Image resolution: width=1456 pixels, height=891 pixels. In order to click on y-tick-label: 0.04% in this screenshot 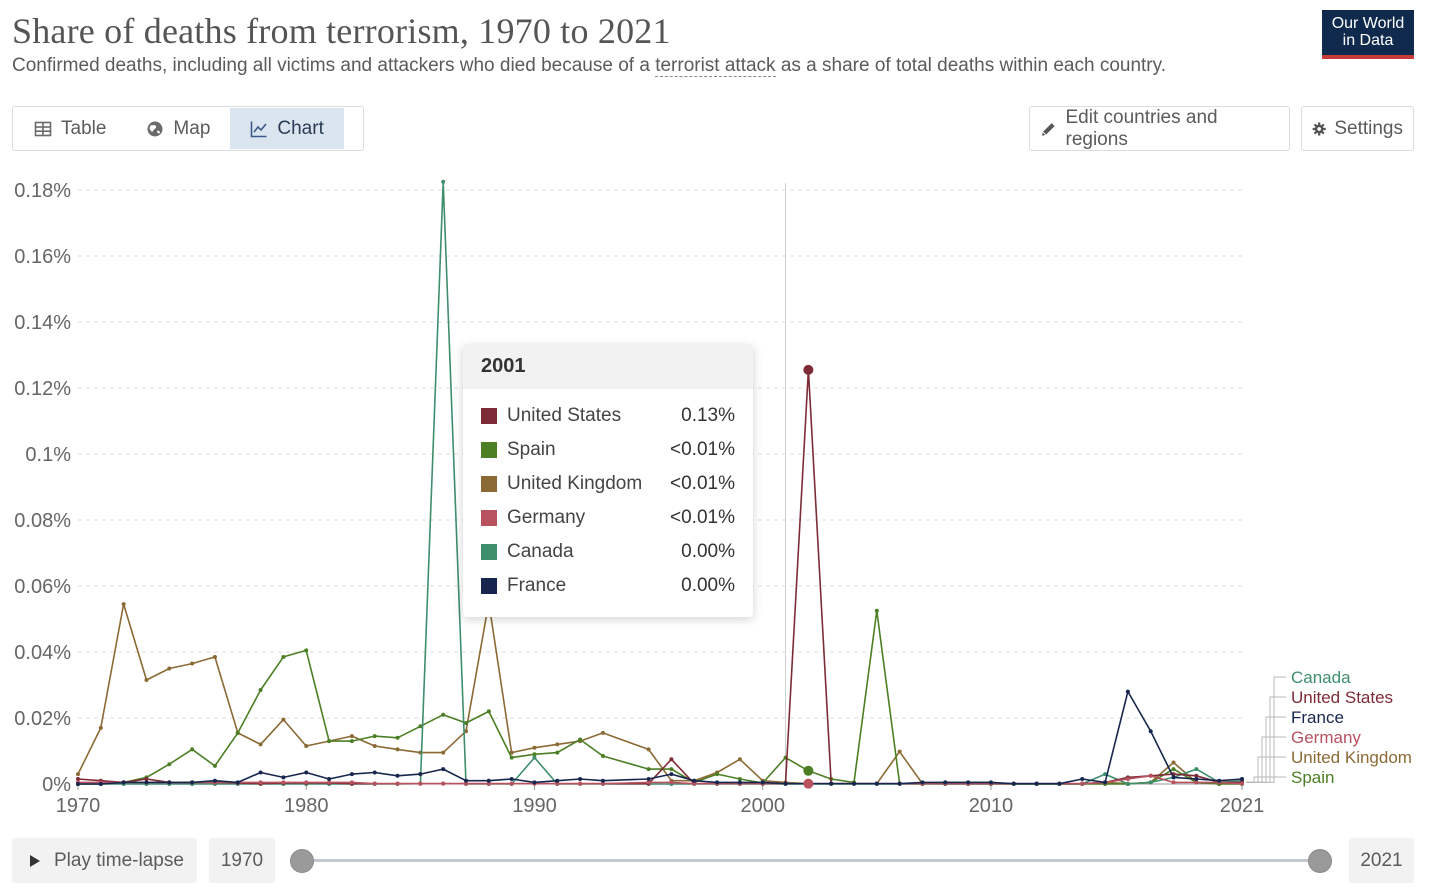, I will do `click(42, 653)`.